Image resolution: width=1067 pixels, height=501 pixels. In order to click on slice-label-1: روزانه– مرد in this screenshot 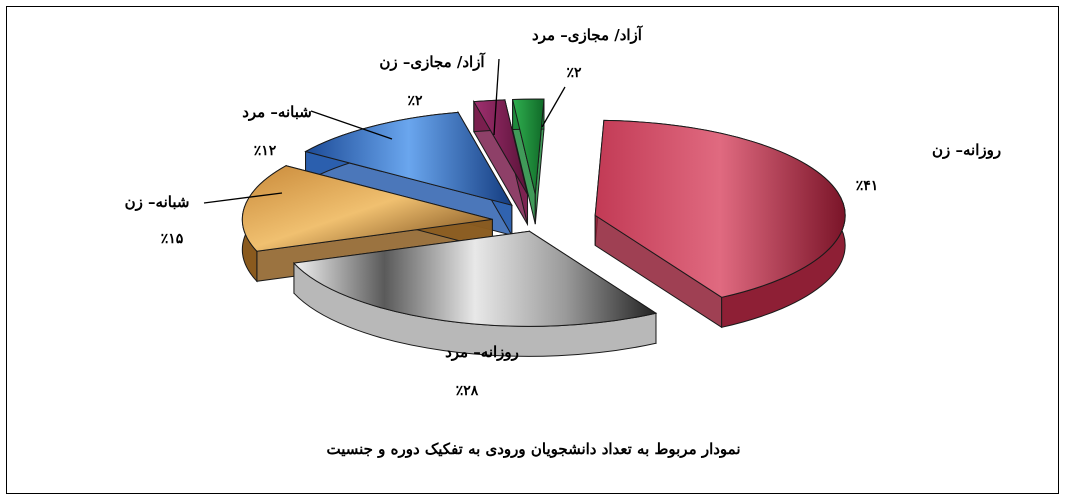, I will do `click(482, 352)`.